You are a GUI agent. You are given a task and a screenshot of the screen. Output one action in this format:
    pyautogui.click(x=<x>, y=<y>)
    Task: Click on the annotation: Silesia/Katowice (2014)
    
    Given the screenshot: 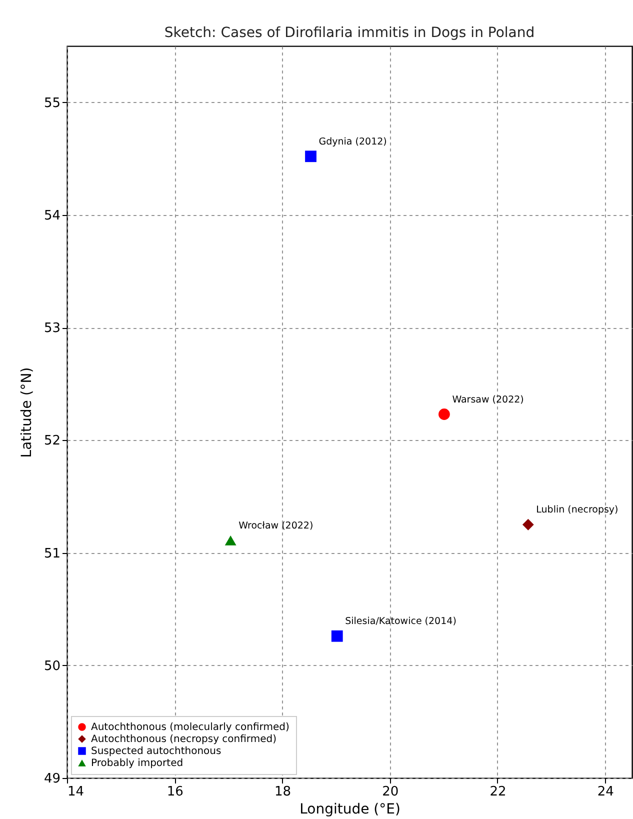 What is the action you would take?
    pyautogui.click(x=400, y=622)
    